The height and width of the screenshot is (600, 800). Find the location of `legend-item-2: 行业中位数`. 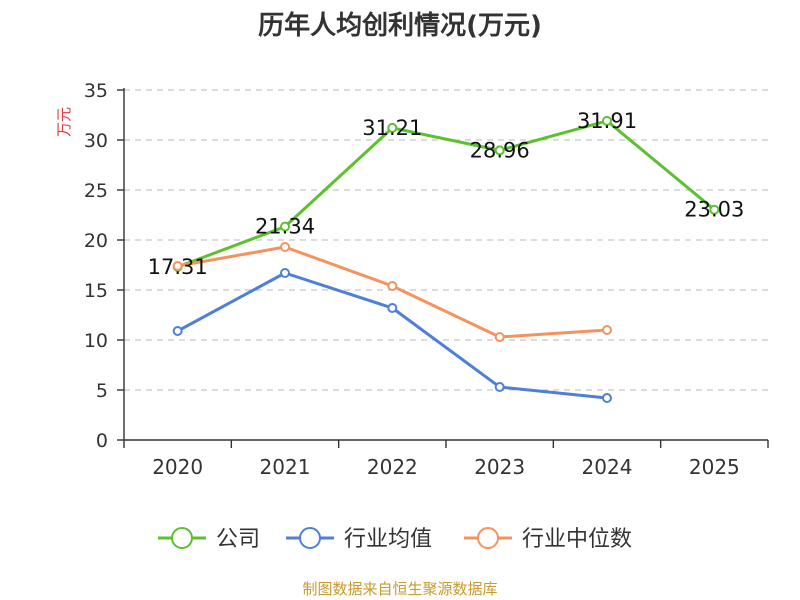

legend-item-2: 行业中位数 is located at coordinates (548, 539).